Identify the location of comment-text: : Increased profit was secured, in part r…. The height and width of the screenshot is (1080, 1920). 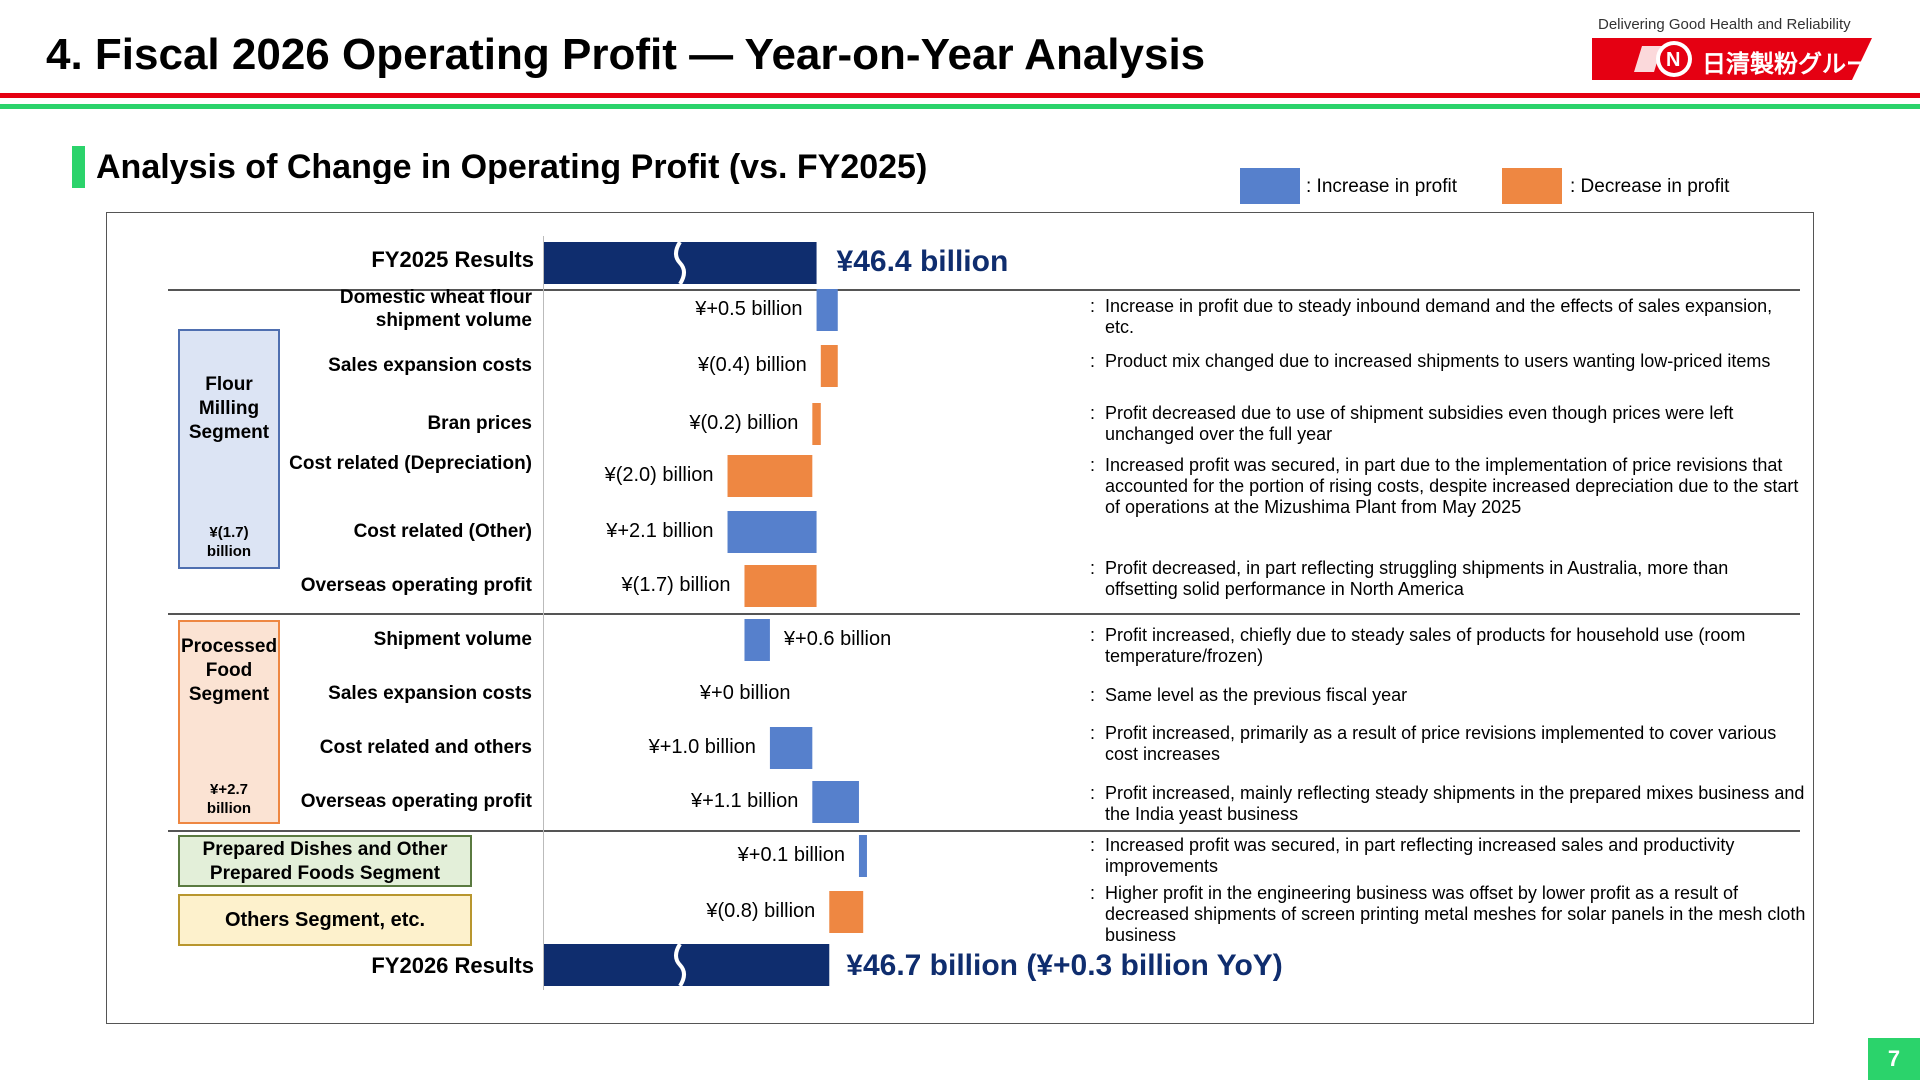
(1448, 856).